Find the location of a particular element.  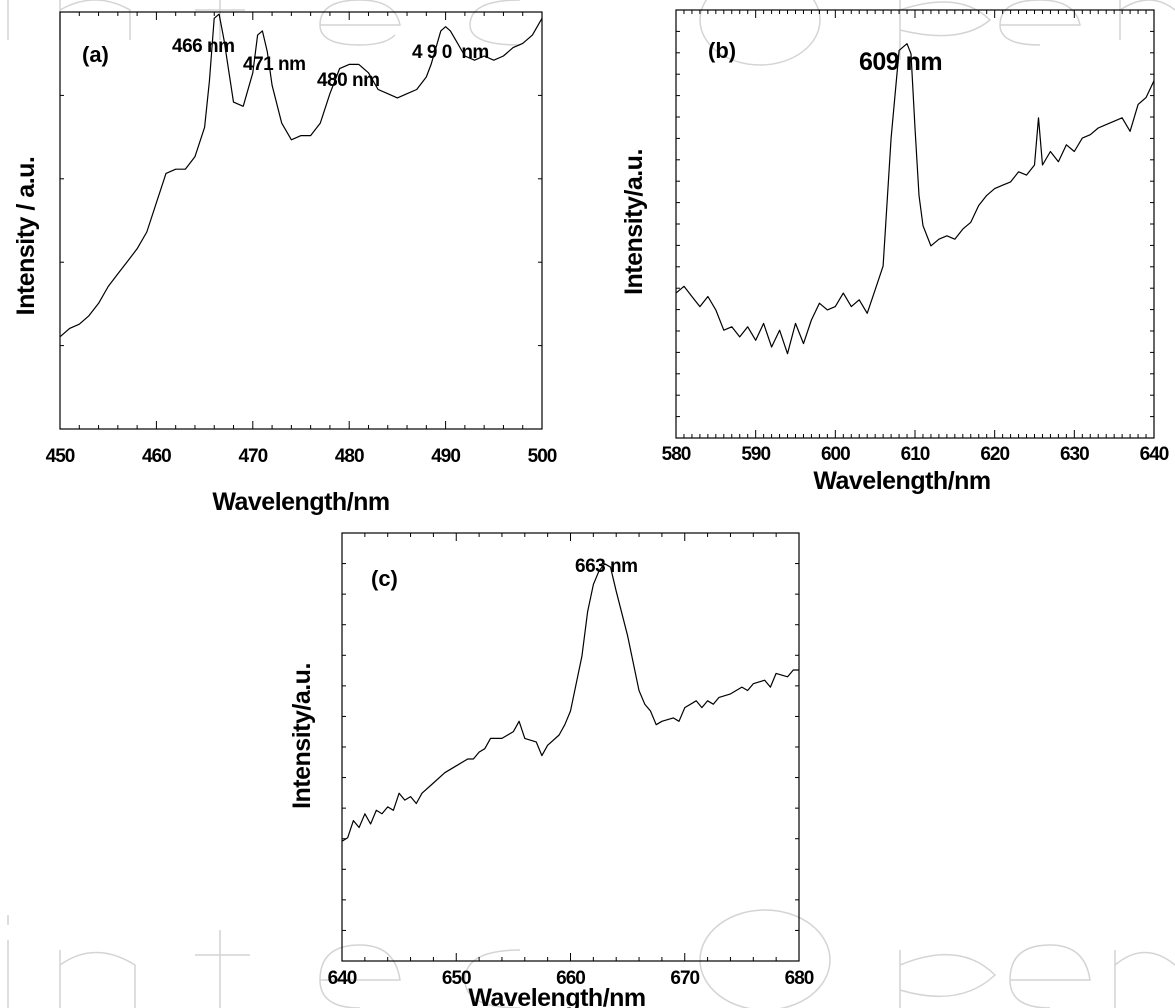

panel-a-spectrum-line is located at coordinates (301, 175).